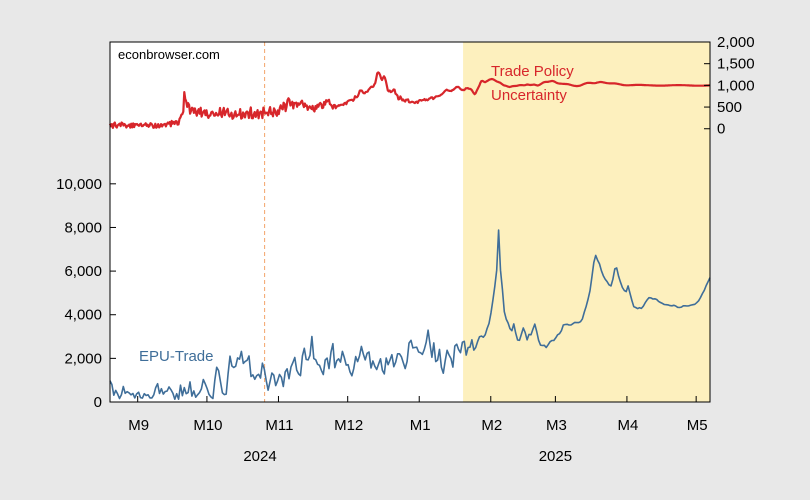  Describe the element at coordinates (491, 425) in the screenshot. I see `x-tick-label: M2` at that location.